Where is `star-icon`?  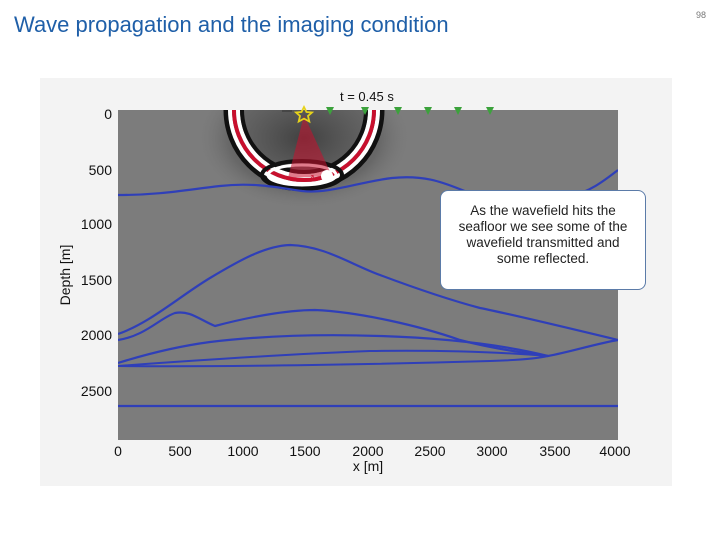
star-icon is located at coordinates (304, 114).